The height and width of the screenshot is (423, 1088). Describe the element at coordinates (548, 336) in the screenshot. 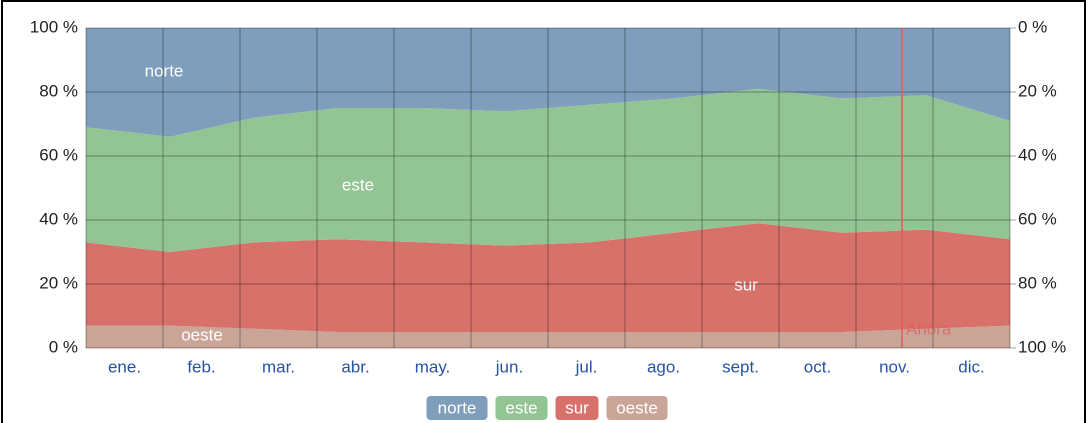

I see `area` at that location.